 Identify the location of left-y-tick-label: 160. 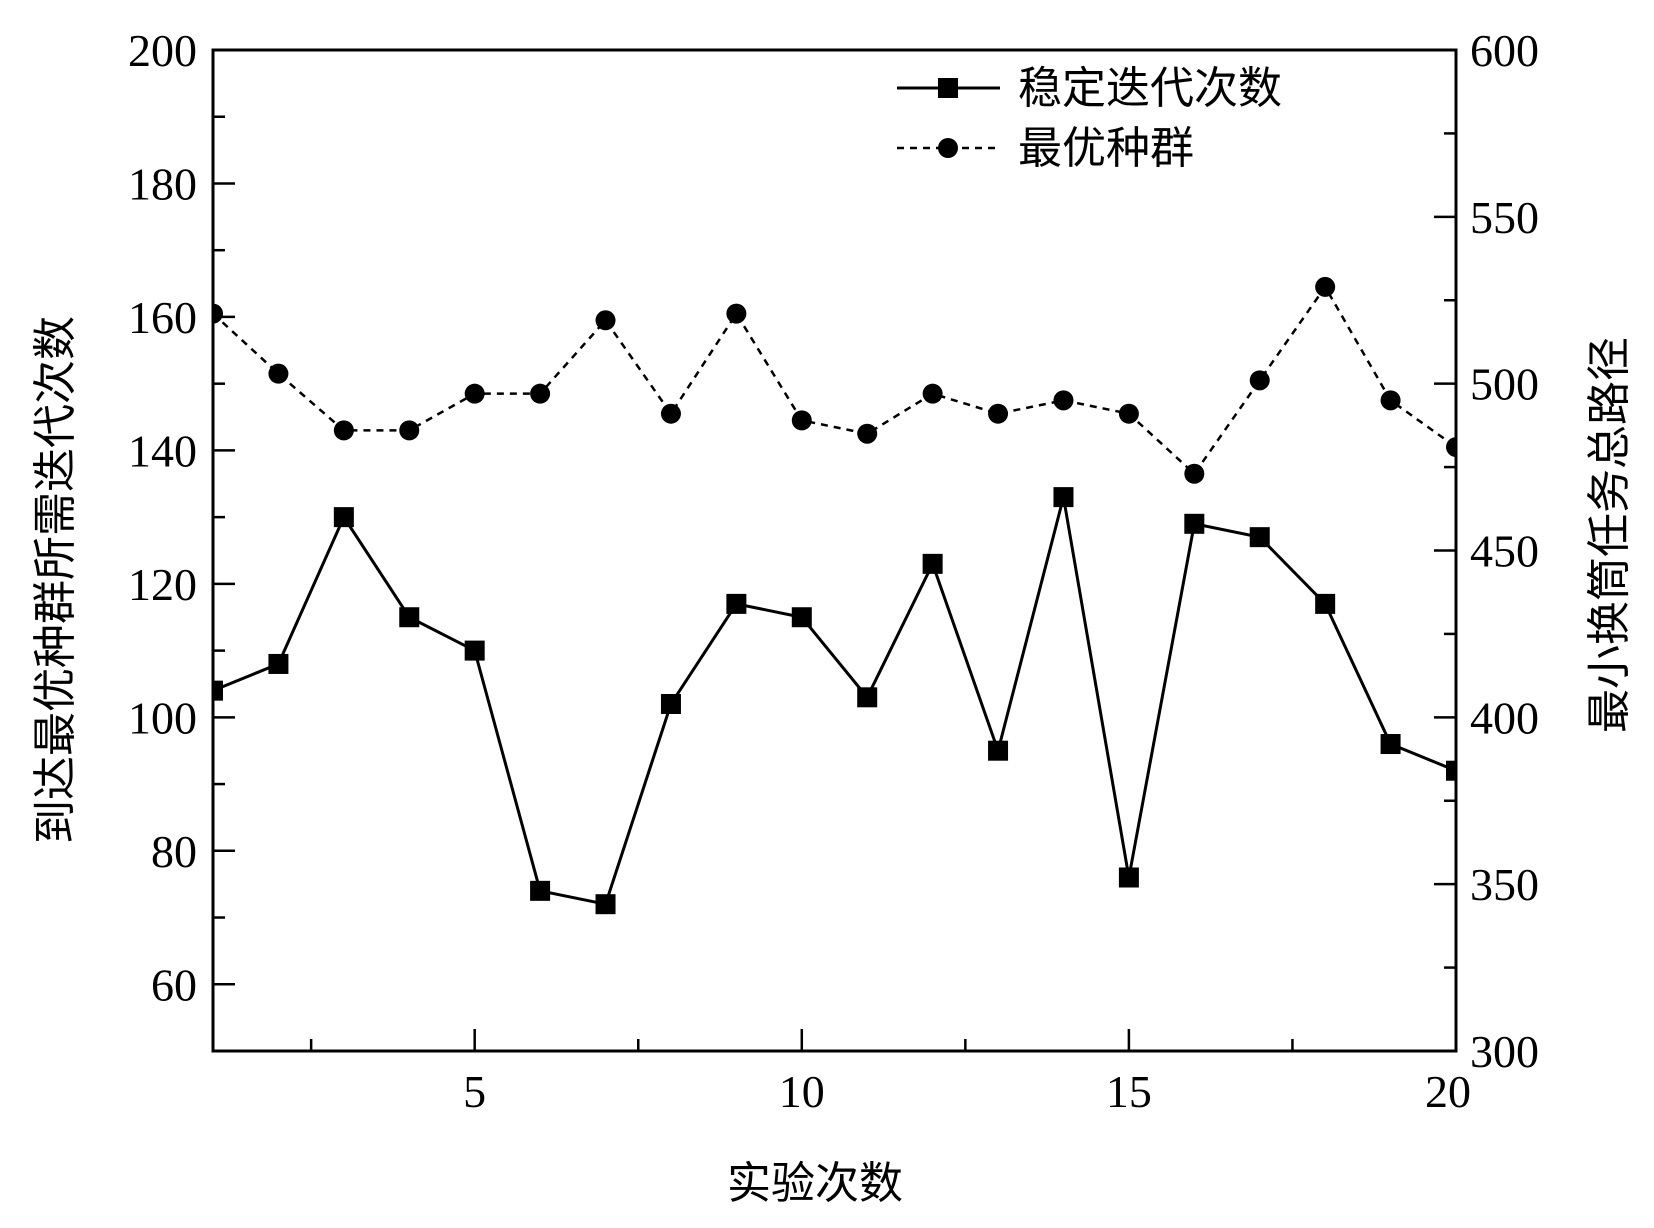
(162, 317).